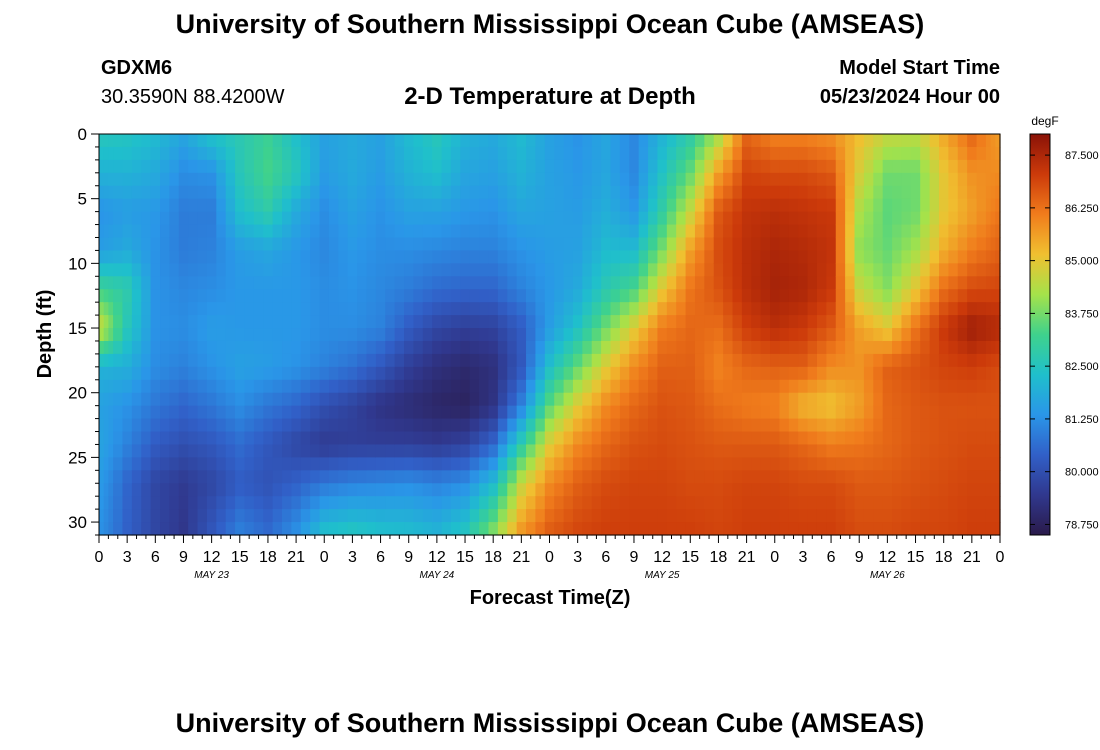 The height and width of the screenshot is (750, 1100). I want to click on x-tick-label: 15, so click(465, 557).